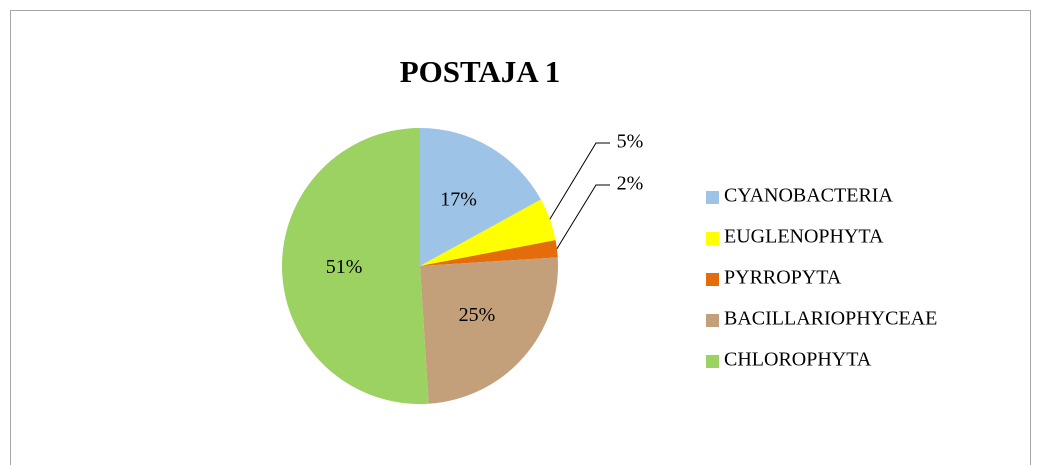 The image size is (1038, 465). What do you see at coordinates (830, 319) in the screenshot?
I see `legend-label: BACILLARIOPHYCEAE` at bounding box center [830, 319].